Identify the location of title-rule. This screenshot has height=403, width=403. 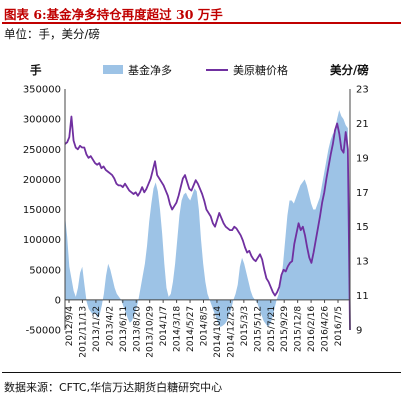
(201, 23).